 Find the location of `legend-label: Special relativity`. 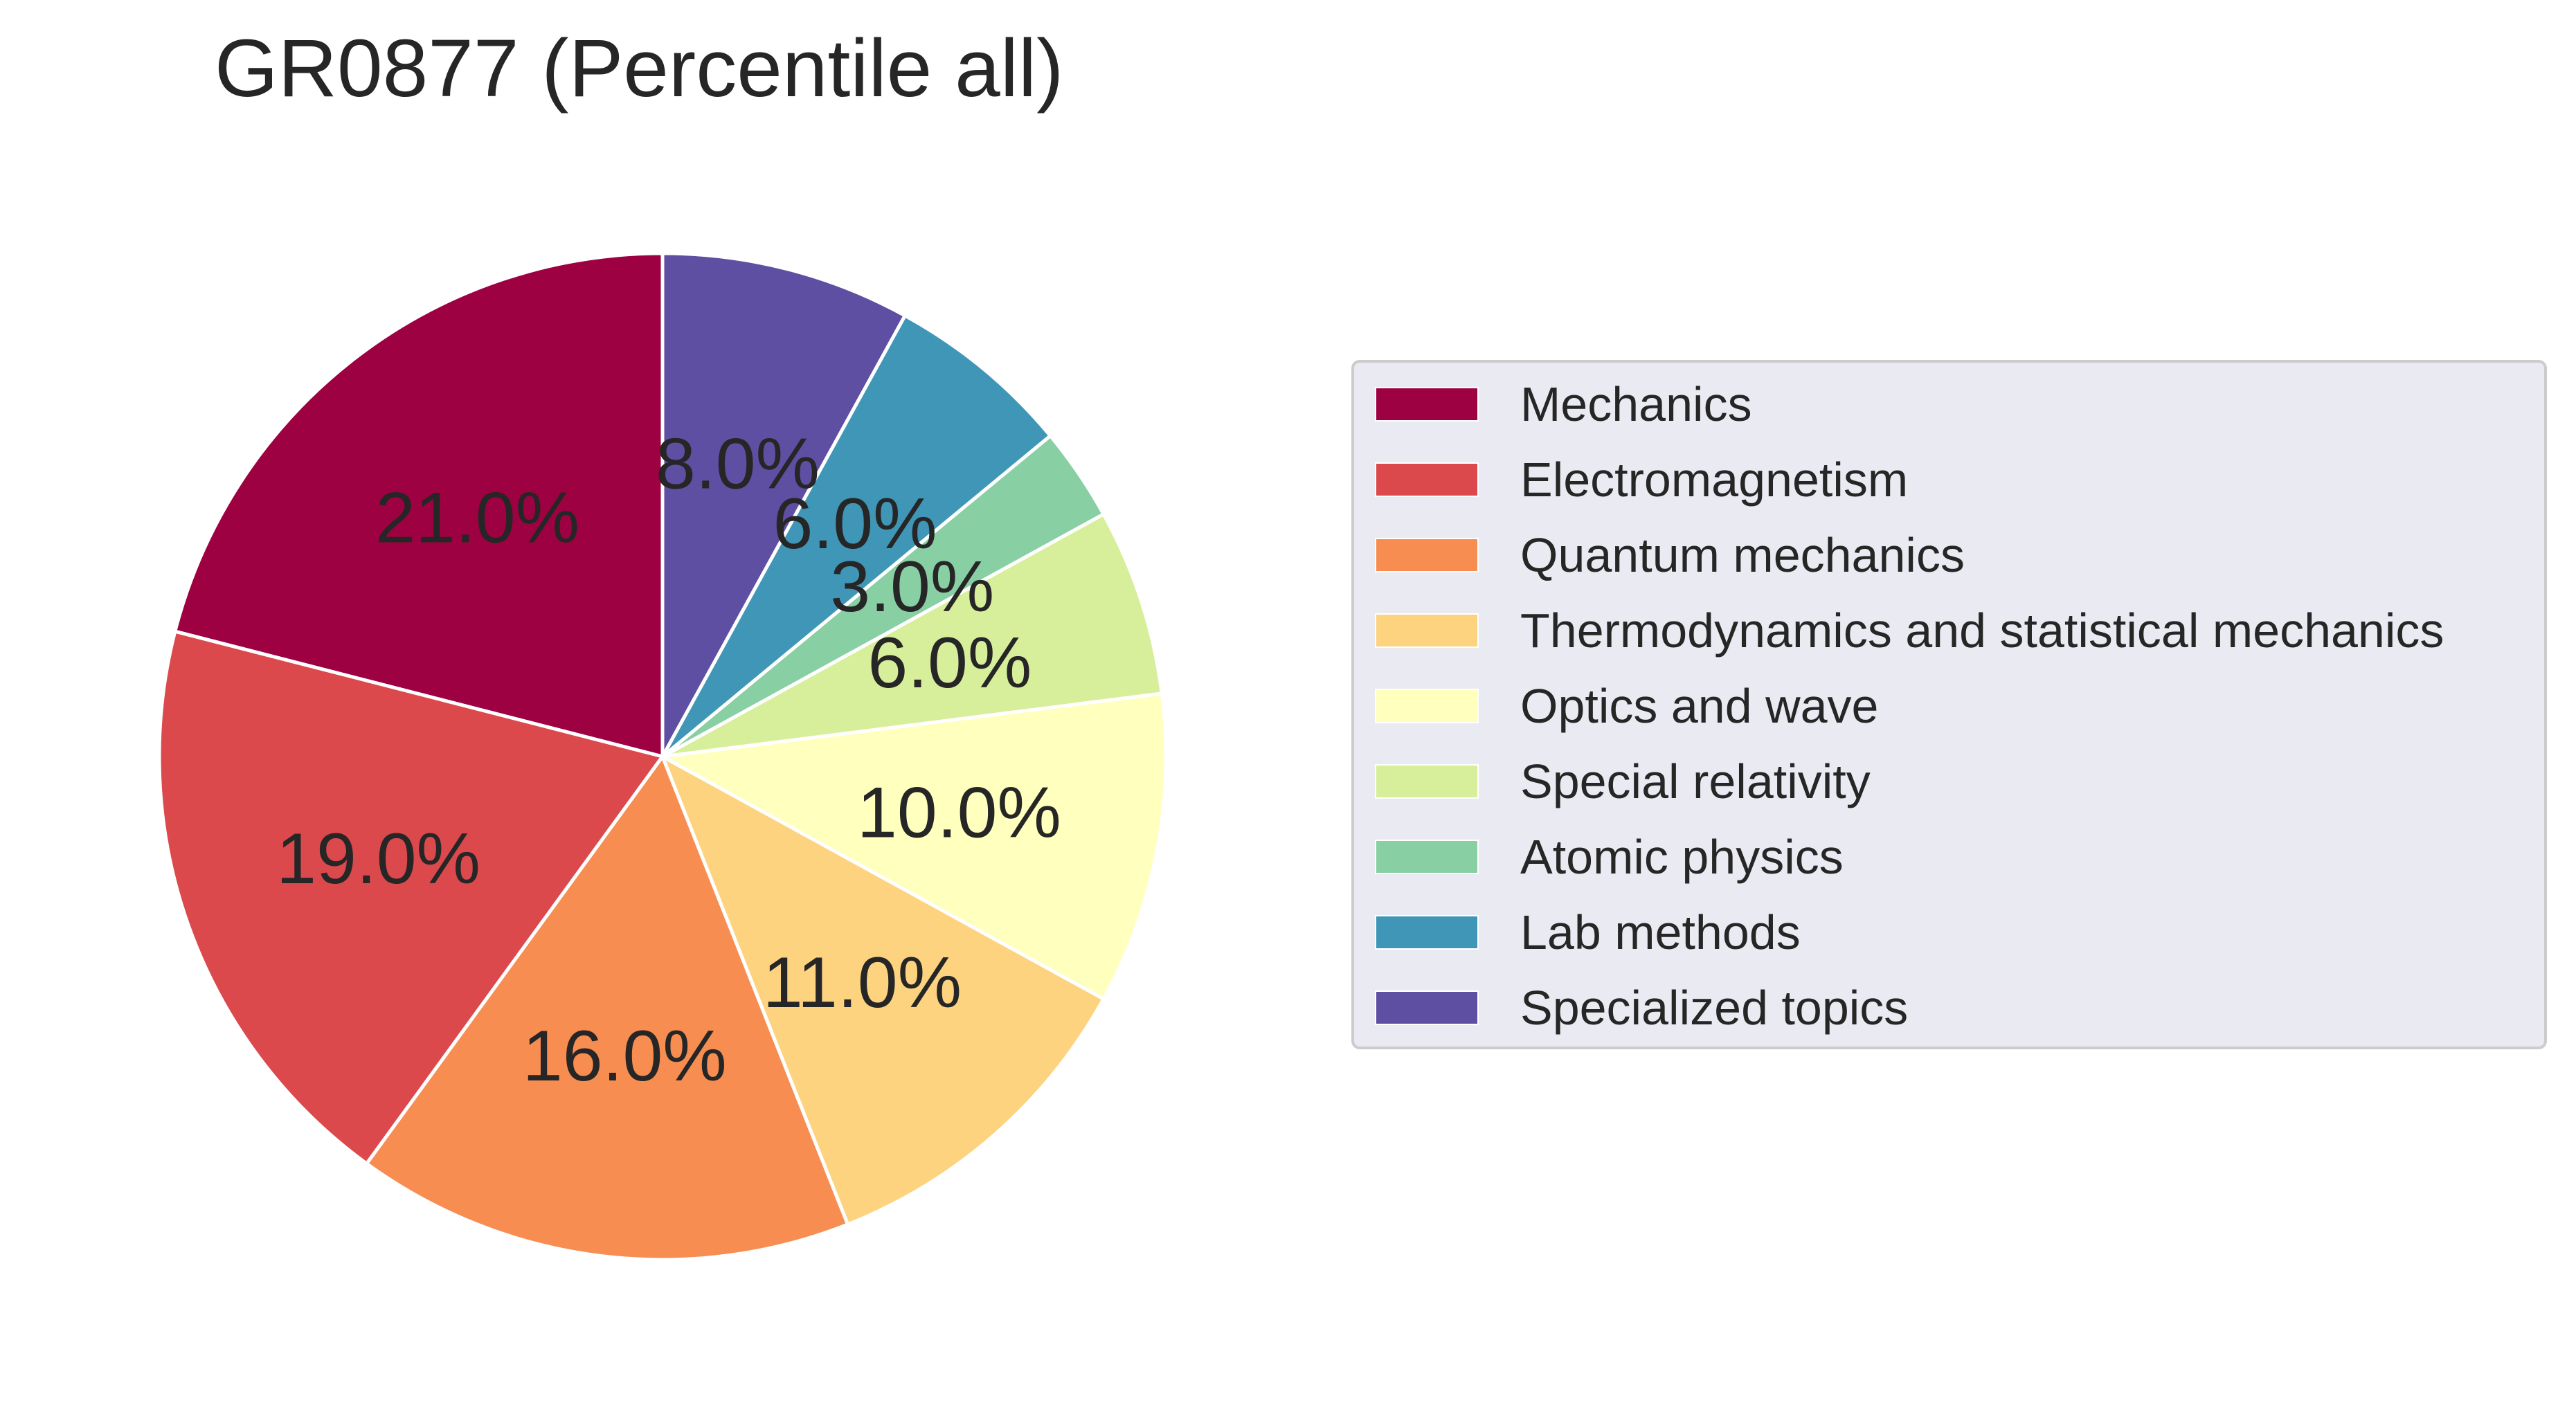

legend-label: Special relativity is located at coordinates (1695, 781).